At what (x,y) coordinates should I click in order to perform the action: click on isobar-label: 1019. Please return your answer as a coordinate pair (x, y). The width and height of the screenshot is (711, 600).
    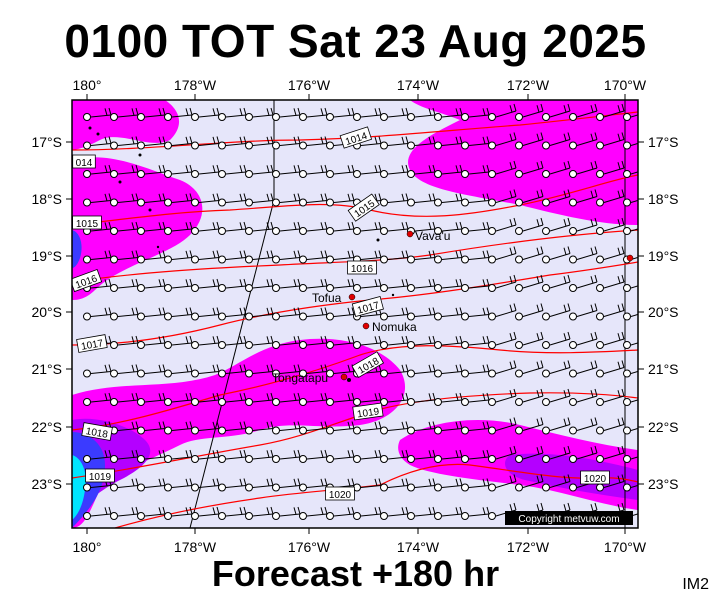
    Looking at the image, I should click on (100, 475).